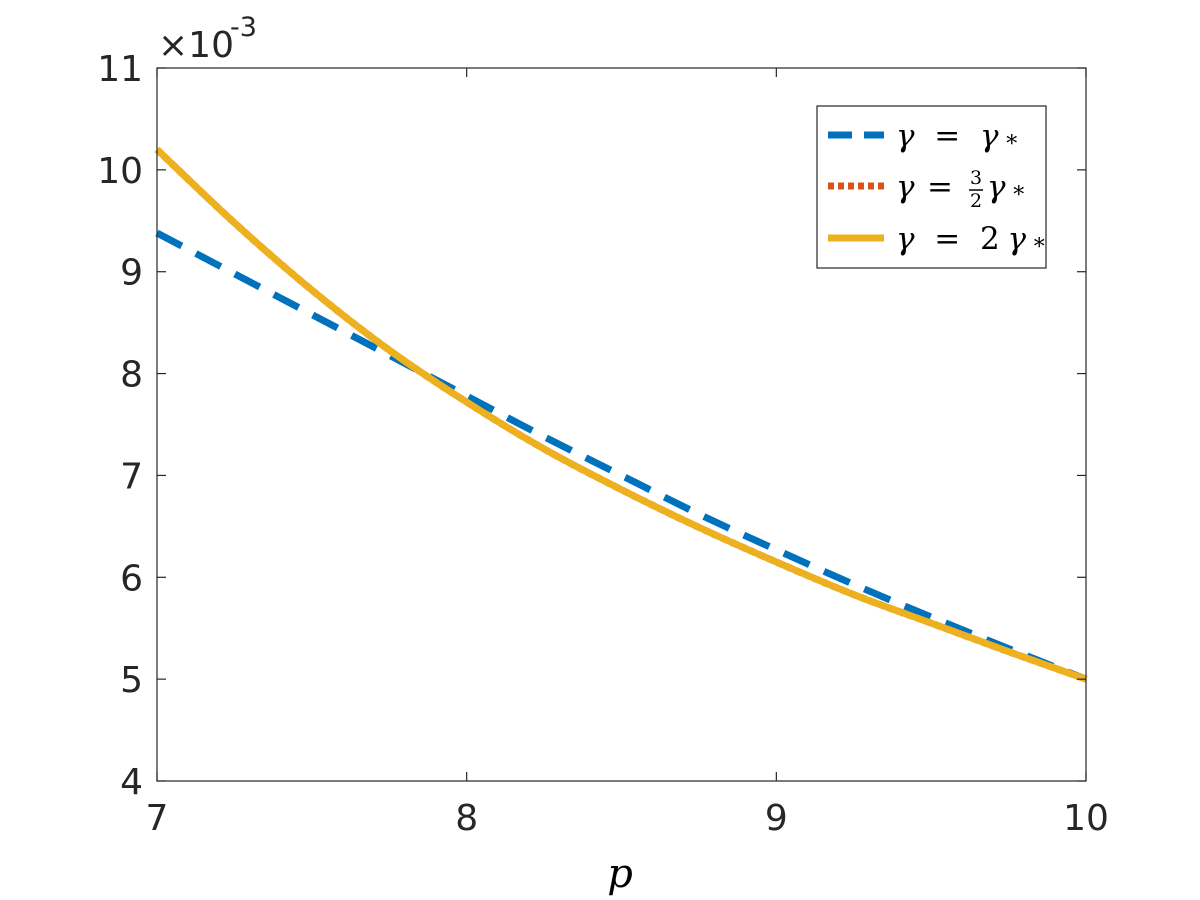  I want to click on y-tick-label: 4, so click(131, 782).